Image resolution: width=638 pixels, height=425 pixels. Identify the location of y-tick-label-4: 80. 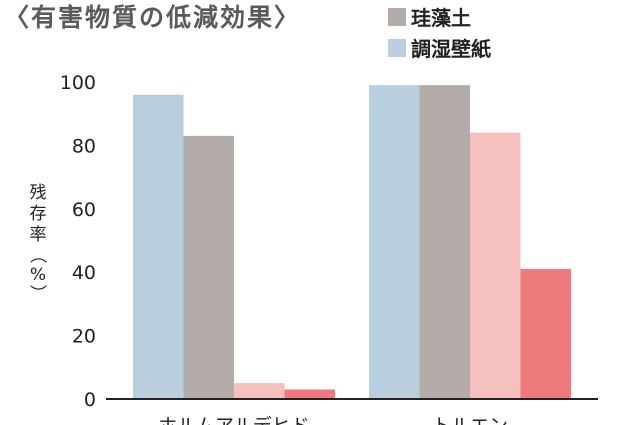
(84, 146).